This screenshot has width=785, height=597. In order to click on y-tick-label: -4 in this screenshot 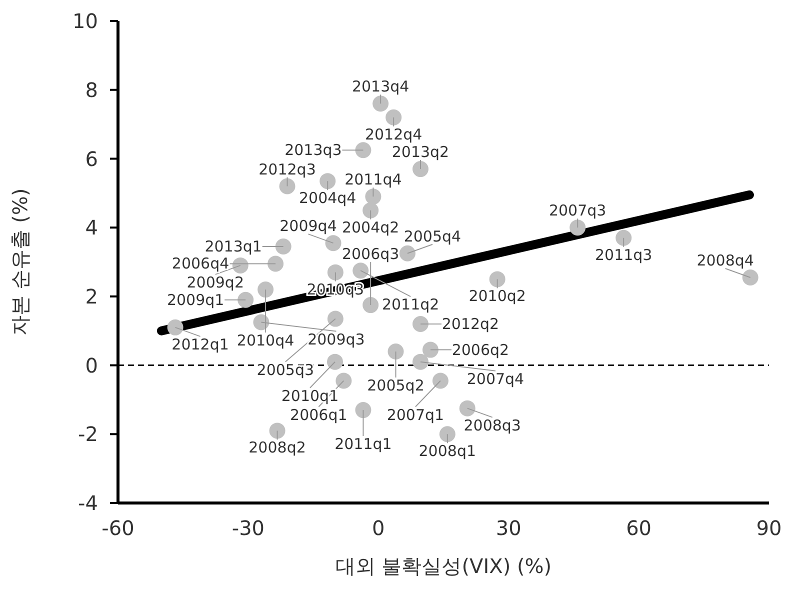, I will do `click(88, 503)`.